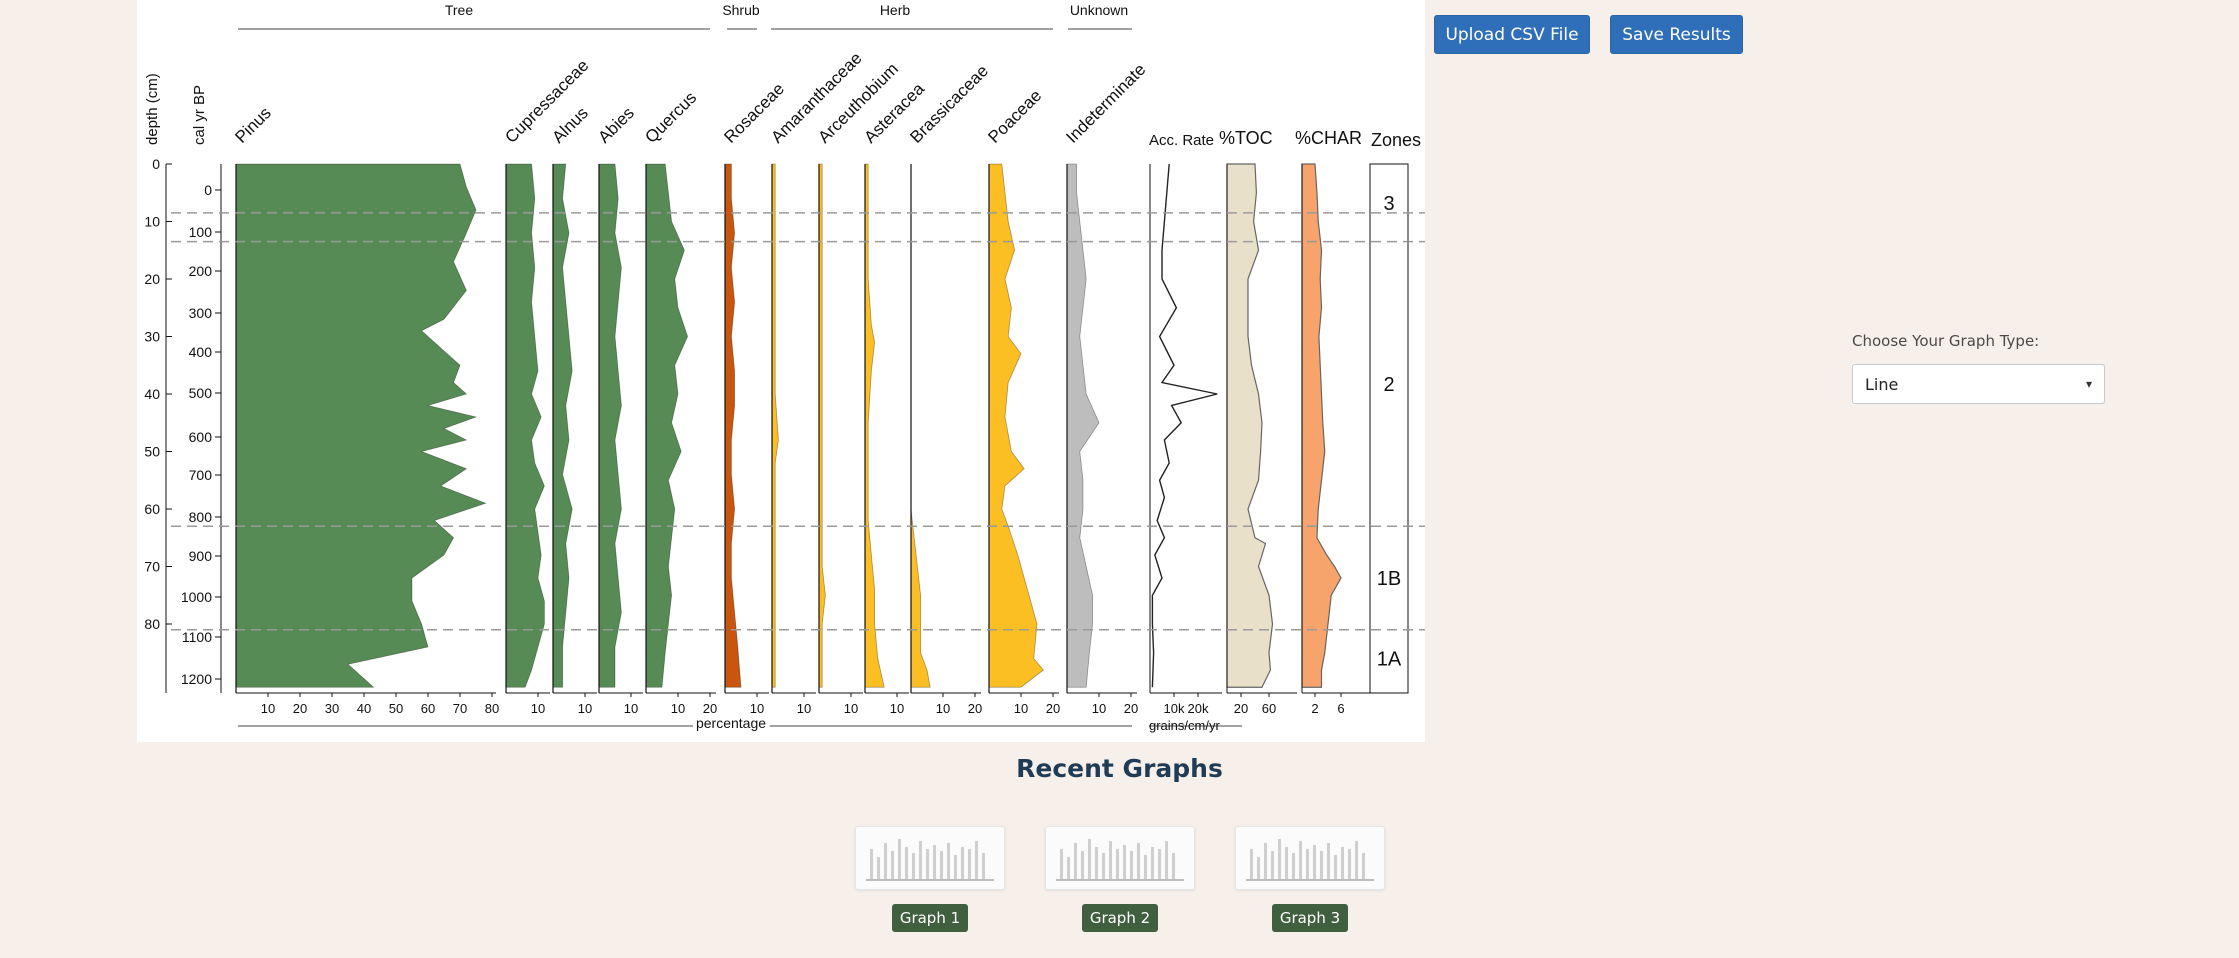  I want to click on char-tick-label: 2, so click(1314, 708).